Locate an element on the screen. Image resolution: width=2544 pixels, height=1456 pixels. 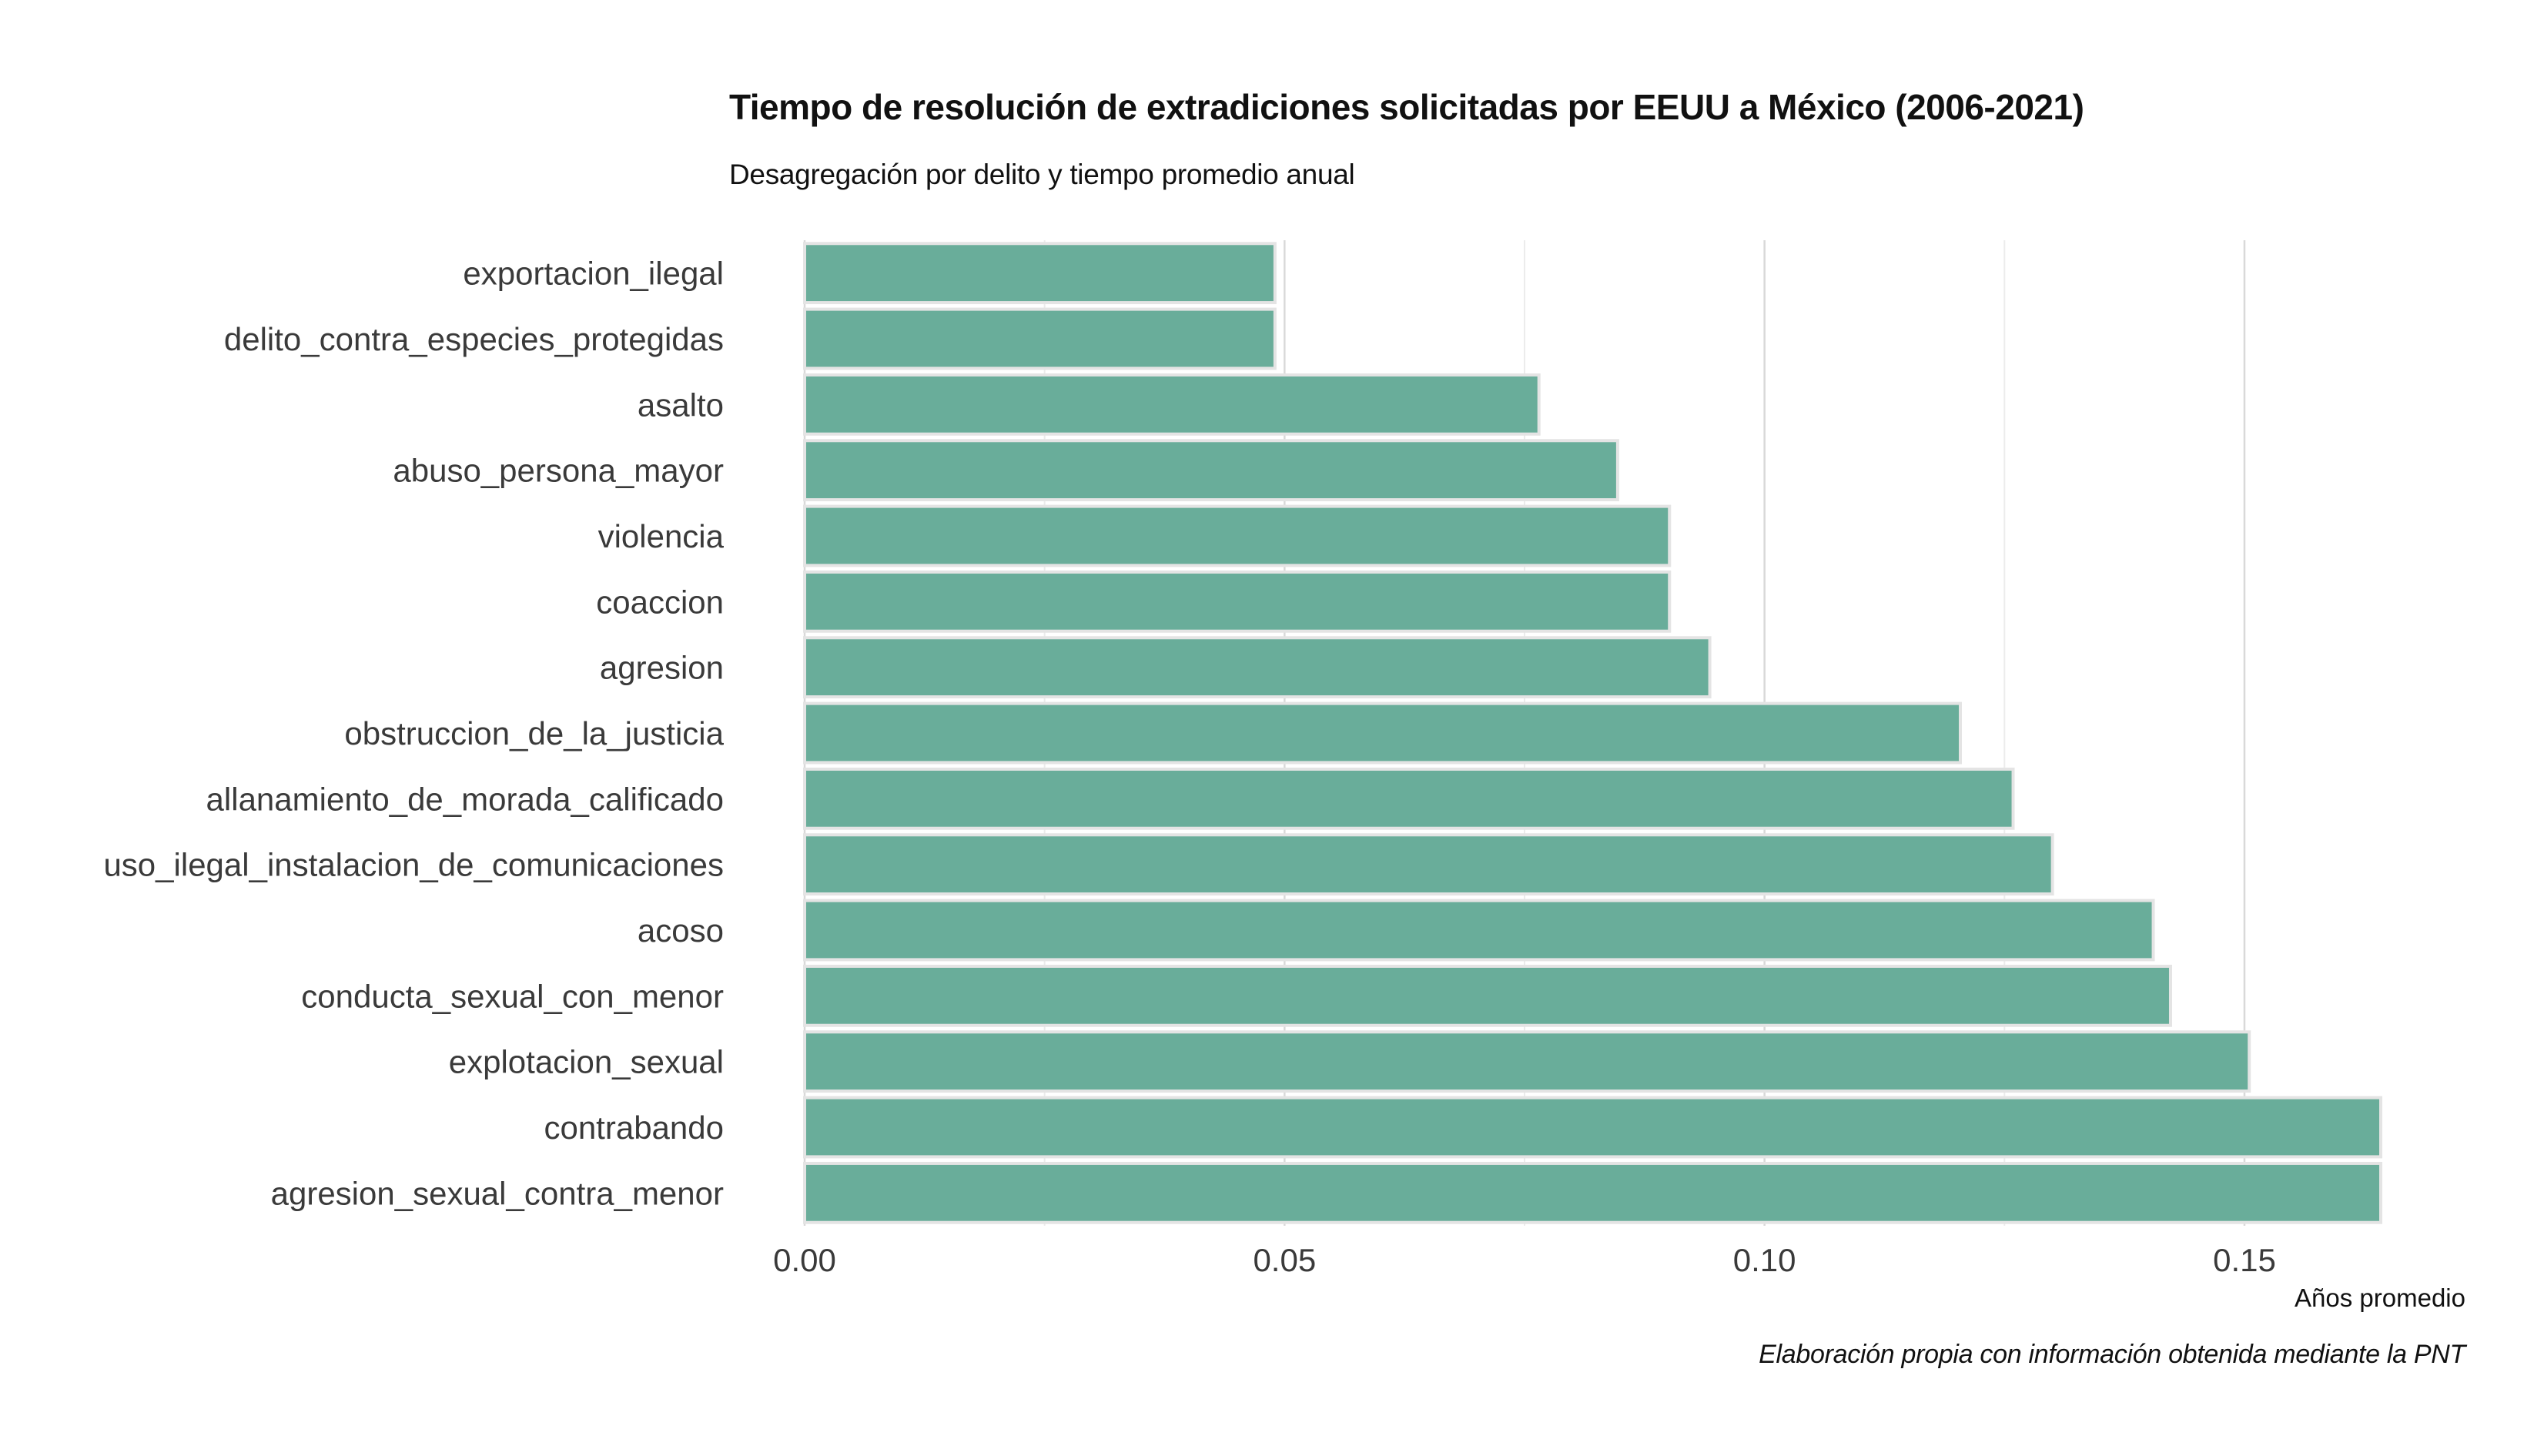
x-tick-label: 0.10 is located at coordinates (1764, 1260).